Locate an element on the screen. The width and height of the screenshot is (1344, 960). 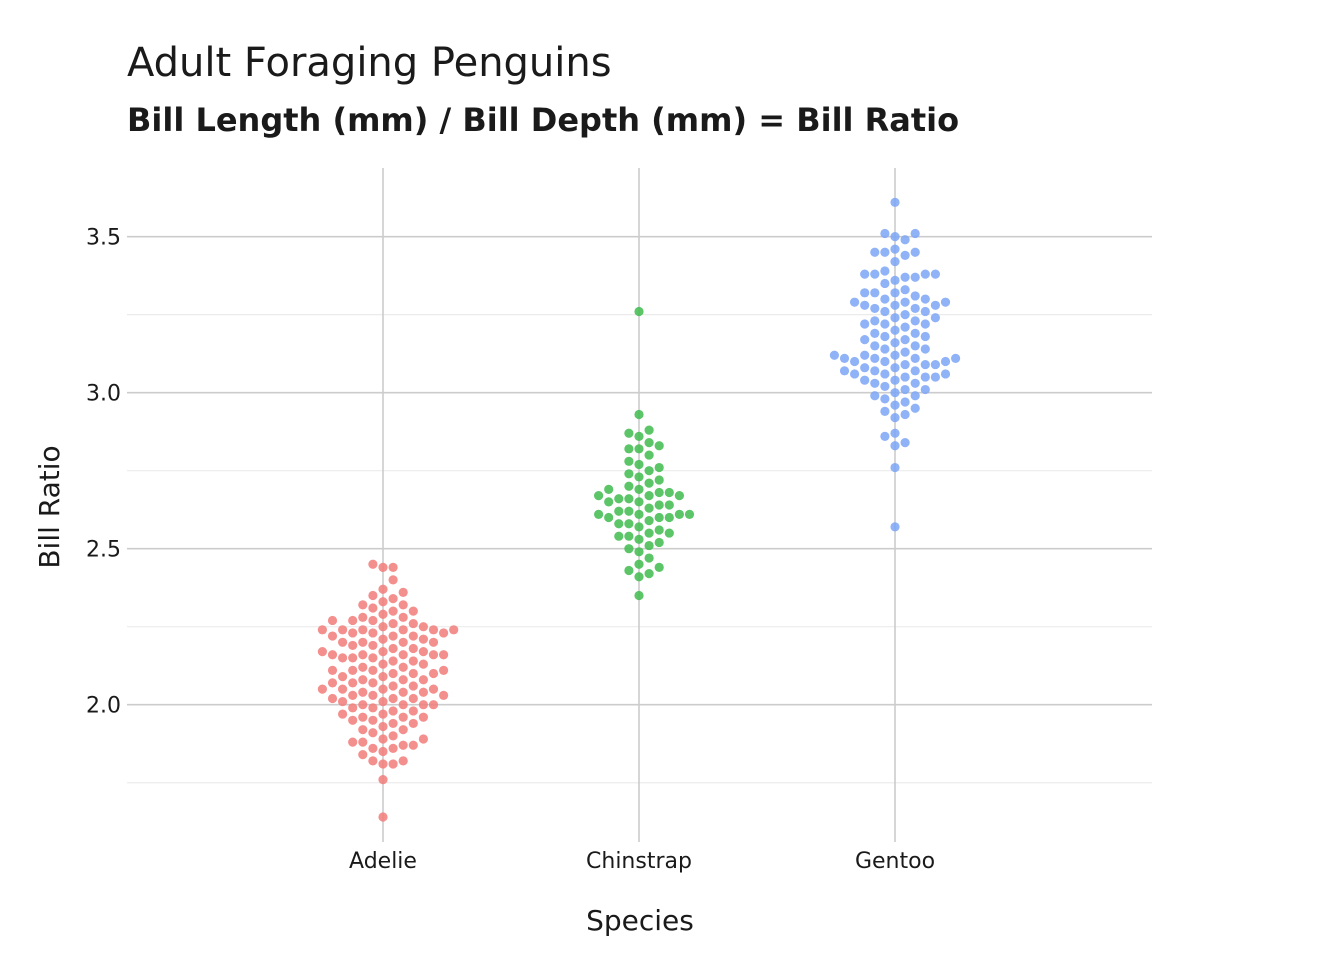
x-axis-title: Species is located at coordinates (640, 920).